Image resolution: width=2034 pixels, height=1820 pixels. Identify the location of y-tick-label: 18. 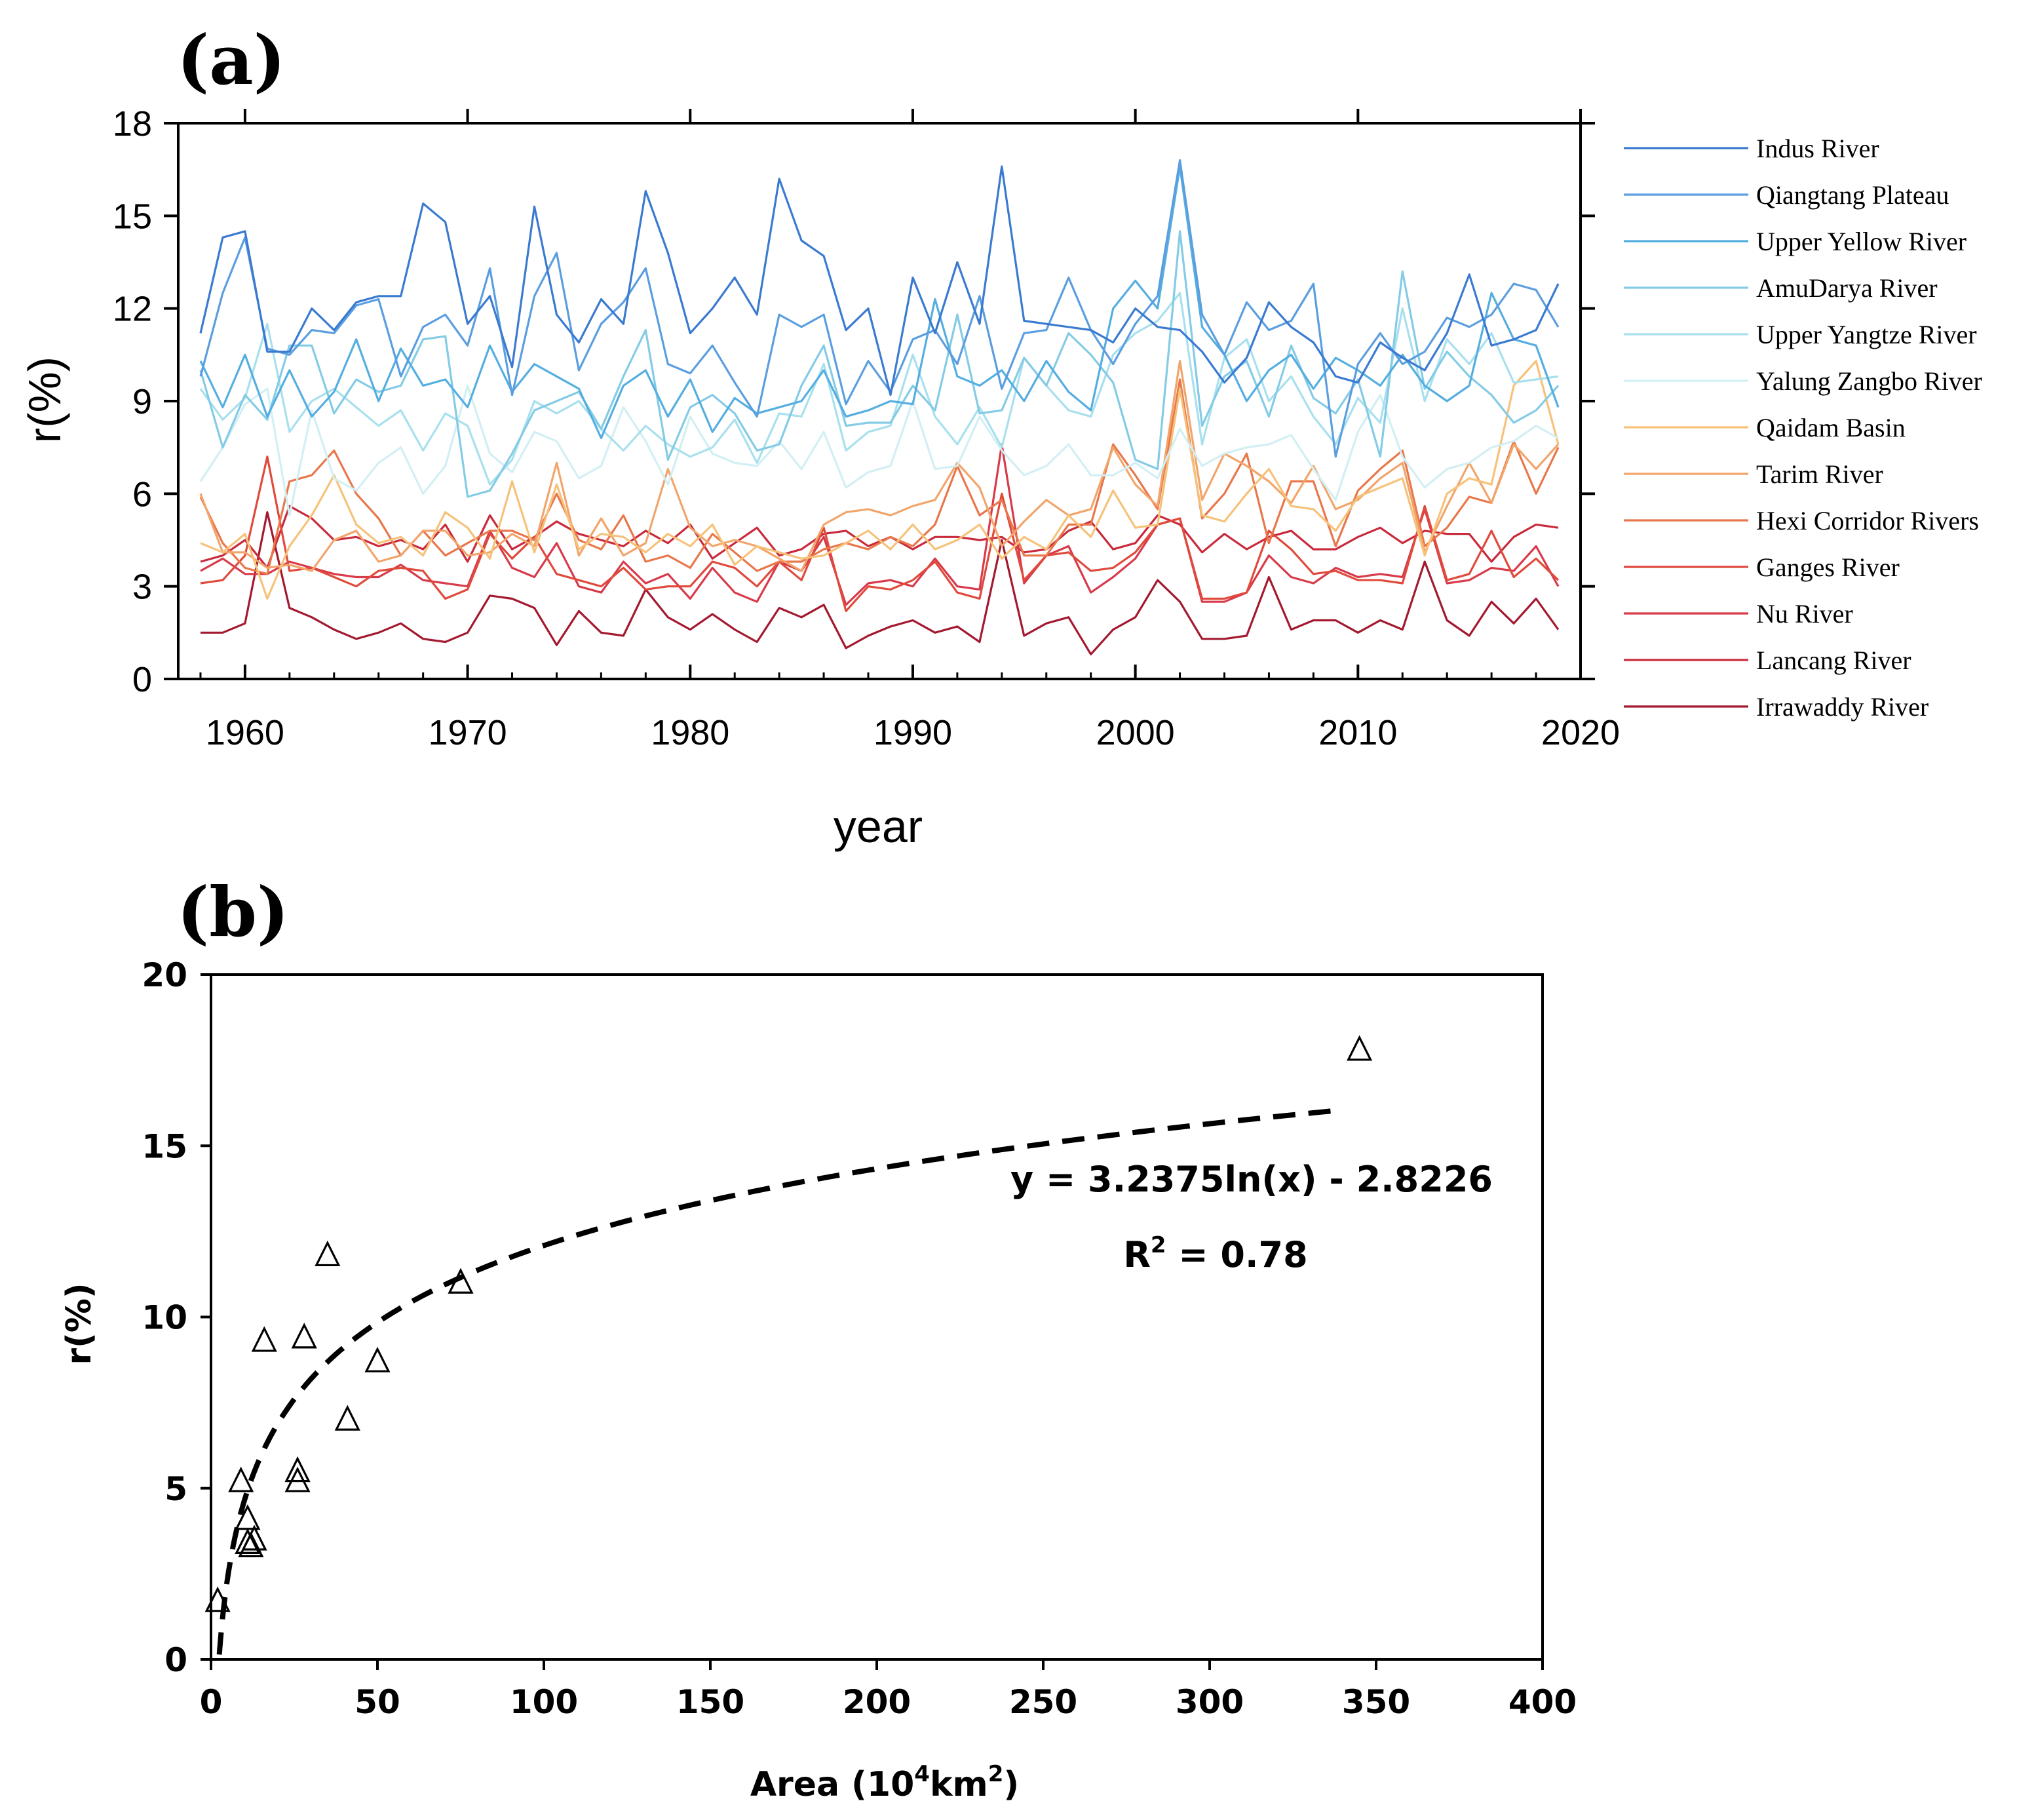
(132, 124).